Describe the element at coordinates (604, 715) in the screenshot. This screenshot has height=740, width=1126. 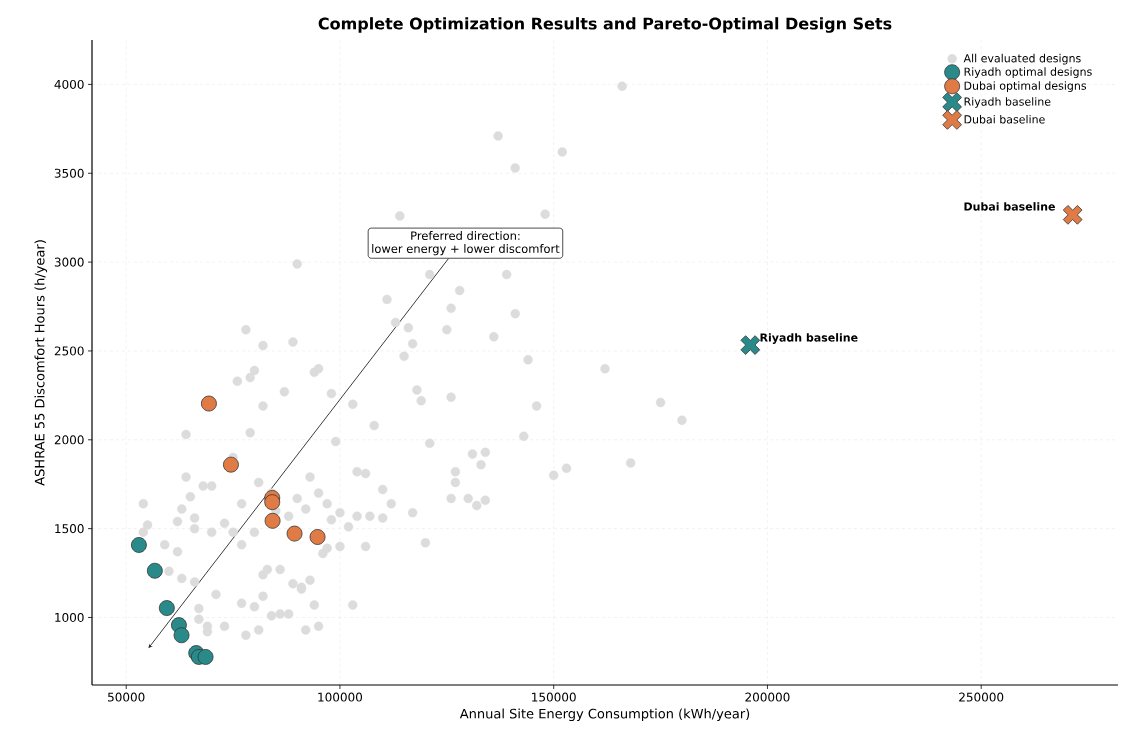
I see `x-axis-title: Annual Site Energy Consumption (kWh/year)` at that location.